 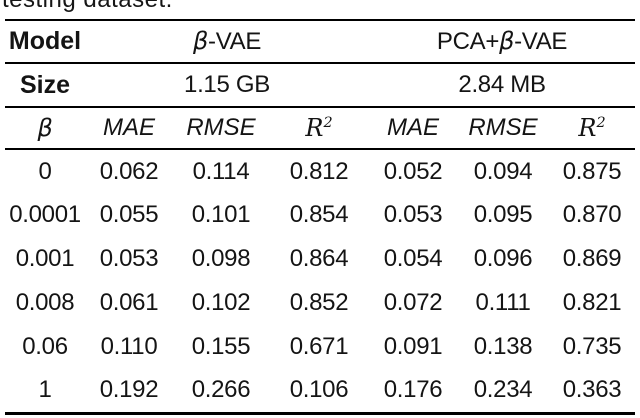 What do you see at coordinates (129, 171) in the screenshot?
I see `table-cell: 0.062` at bounding box center [129, 171].